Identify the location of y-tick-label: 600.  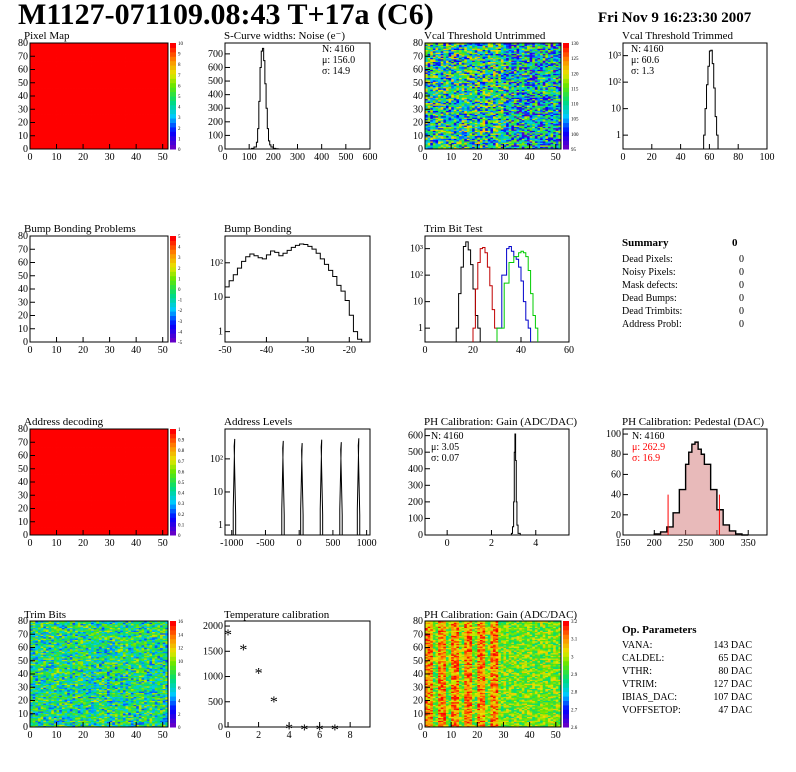
(215, 67).